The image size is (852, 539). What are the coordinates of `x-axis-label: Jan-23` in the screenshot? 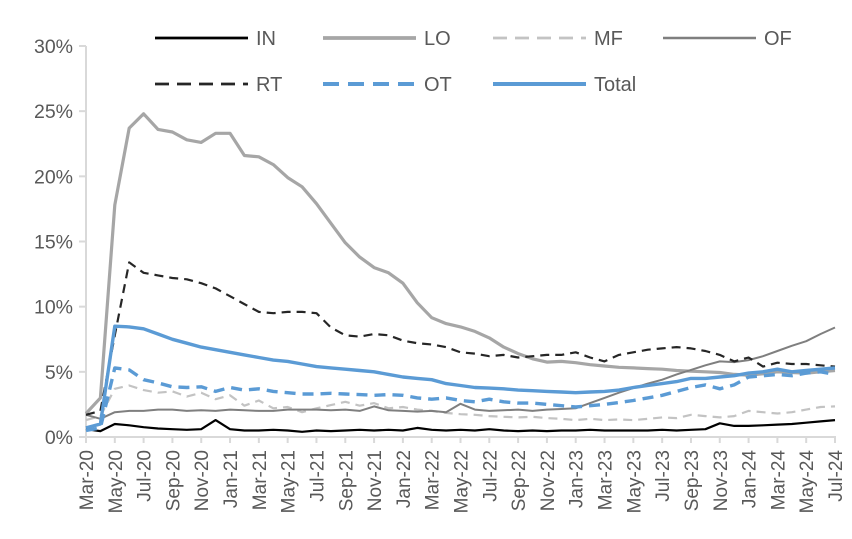 It's located at (577, 479).